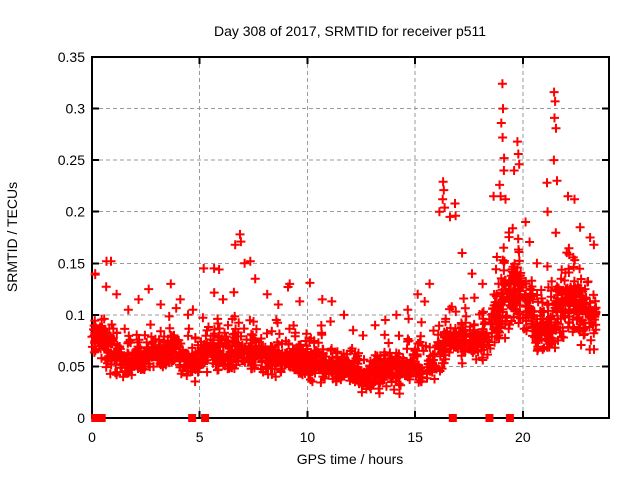  Describe the element at coordinates (81, 418) in the screenshot. I see `y-tick-label: 0` at that location.